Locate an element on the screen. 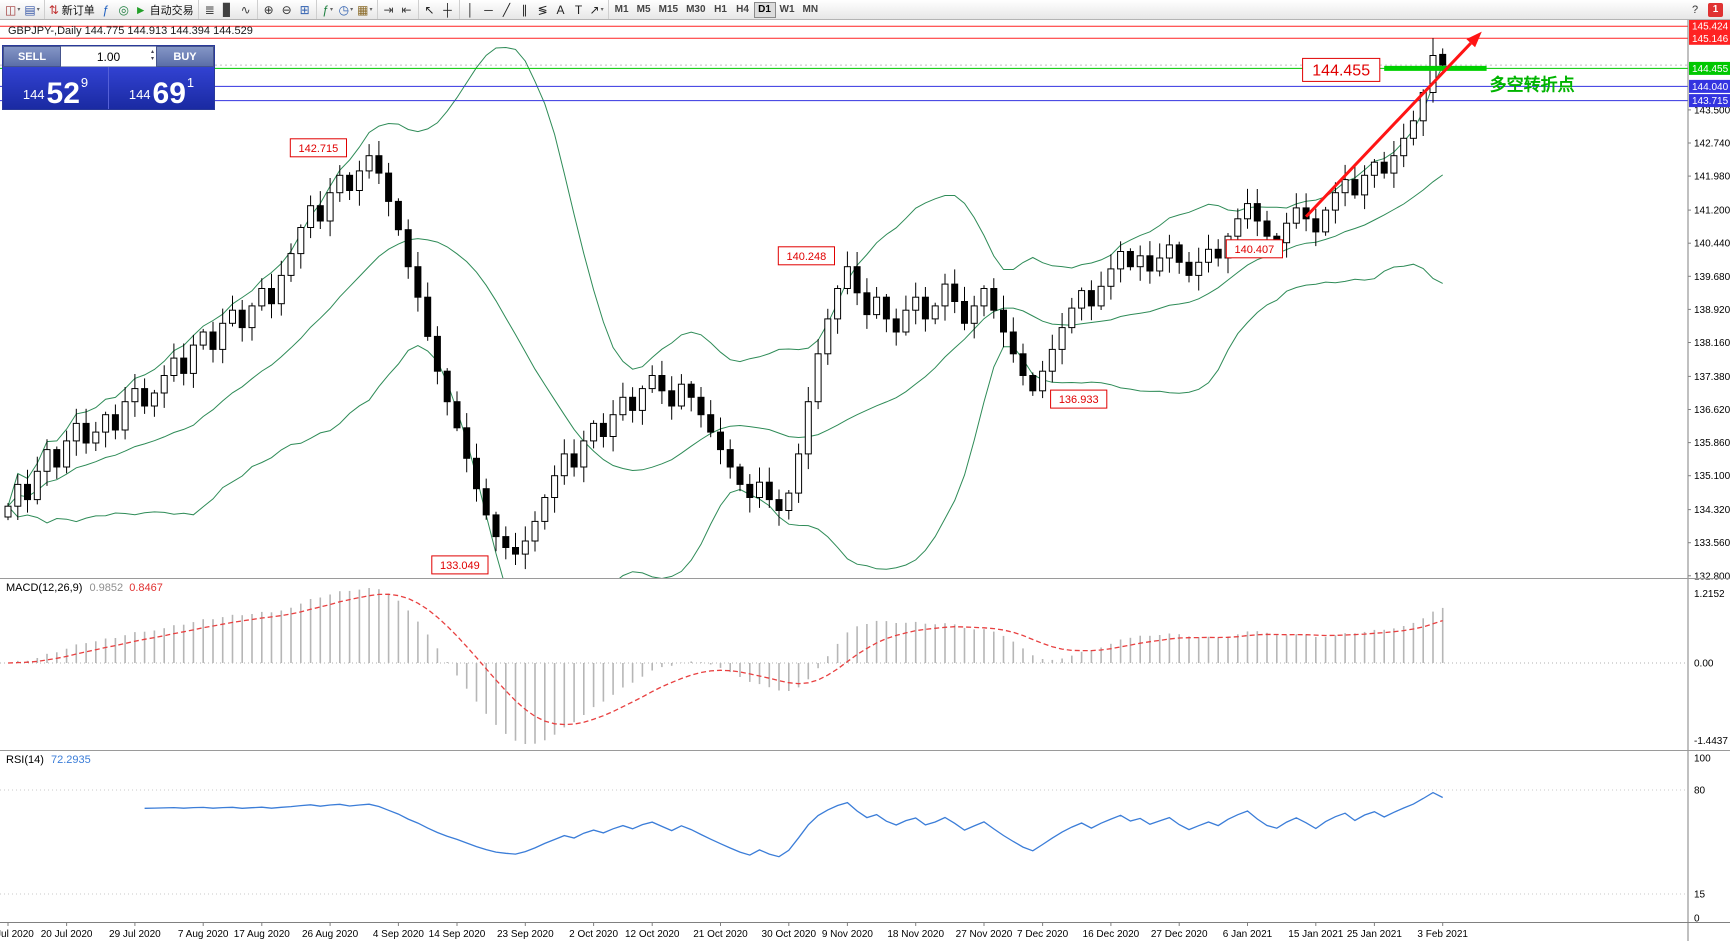  zoom-in-button: ⊕ is located at coordinates (269, 9).